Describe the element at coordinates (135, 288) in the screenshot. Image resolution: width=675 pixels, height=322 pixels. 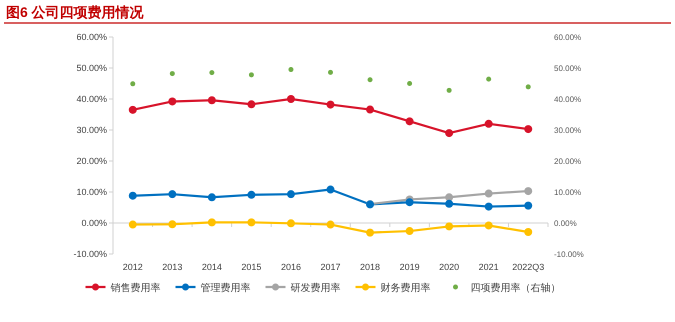
I see `legend-label: 销售费用率` at that location.